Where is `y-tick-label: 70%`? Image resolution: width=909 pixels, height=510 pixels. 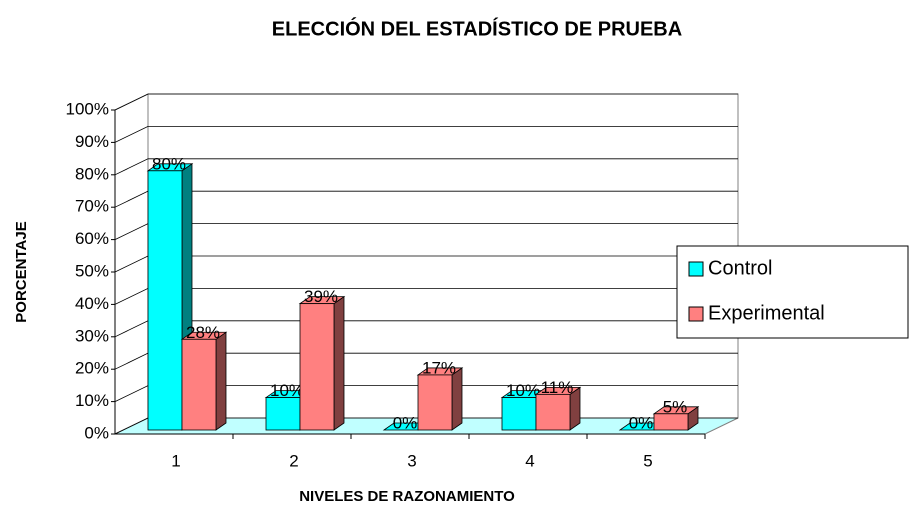 y-tick-label: 70% is located at coordinates (92, 206).